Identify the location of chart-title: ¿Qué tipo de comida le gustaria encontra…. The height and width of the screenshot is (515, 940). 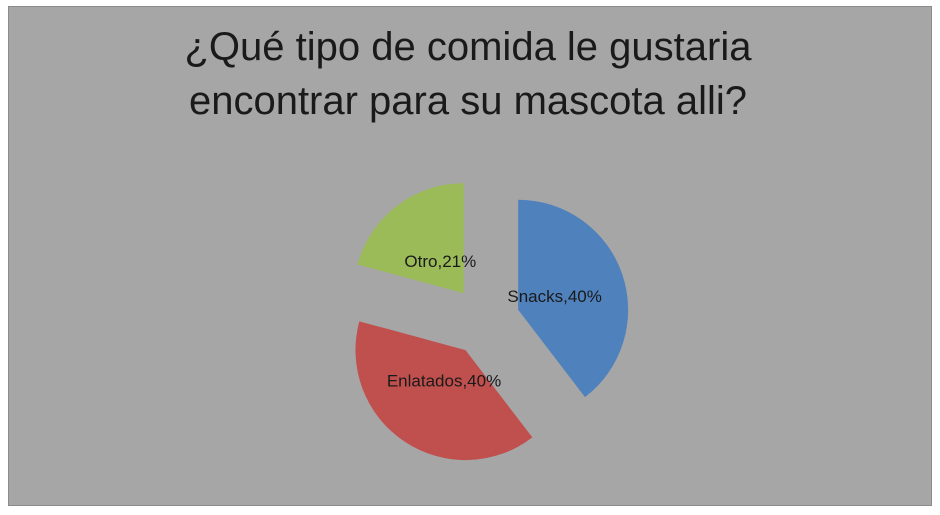
(468, 74).